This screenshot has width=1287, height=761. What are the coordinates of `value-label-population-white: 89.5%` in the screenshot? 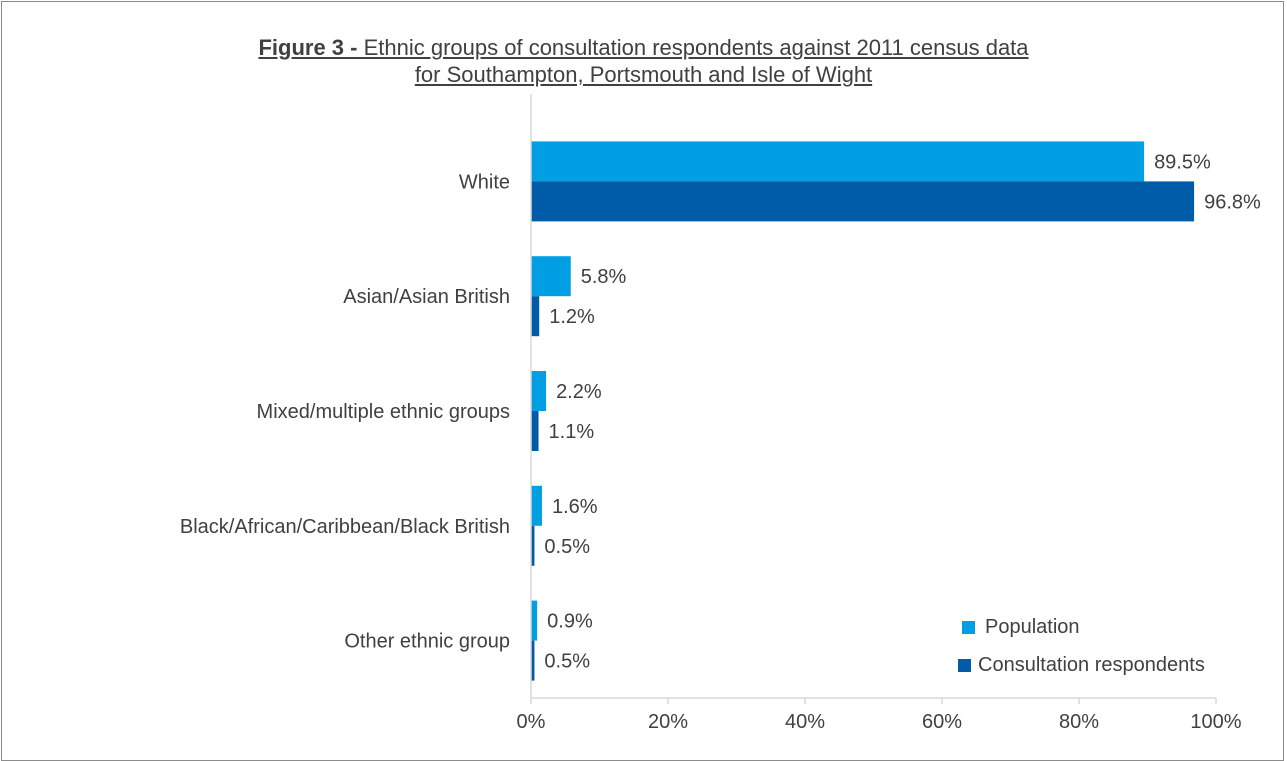 It's located at (1182, 162).